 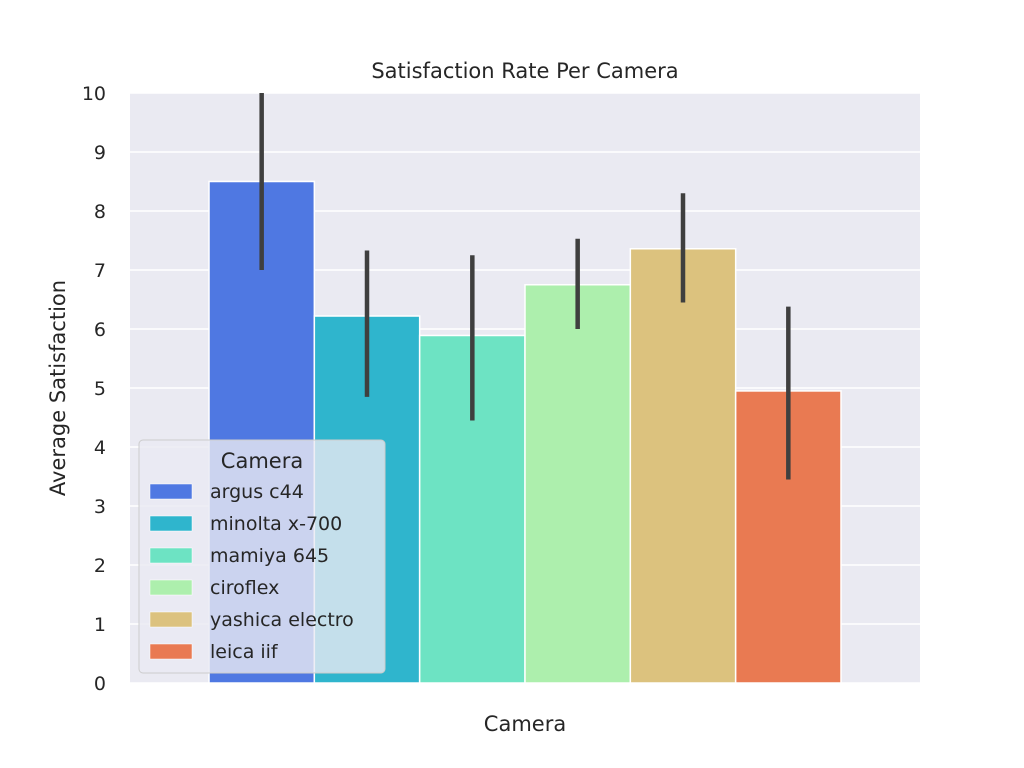 I want to click on legend-label: leica iif, so click(x=244, y=652).